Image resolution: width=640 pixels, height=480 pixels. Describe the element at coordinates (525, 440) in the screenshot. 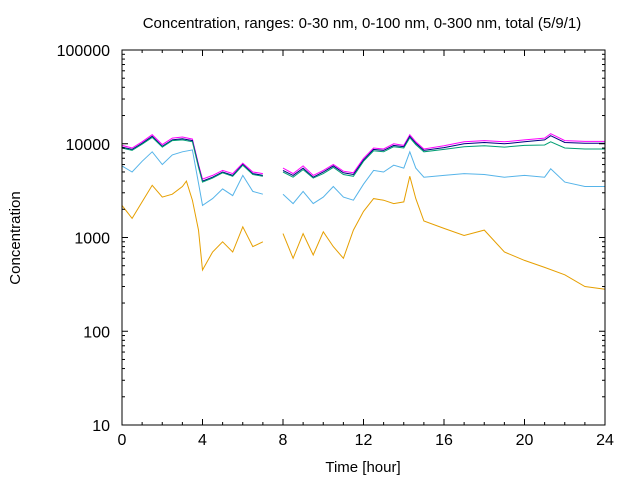

I see `x-tick-label: 20` at that location.